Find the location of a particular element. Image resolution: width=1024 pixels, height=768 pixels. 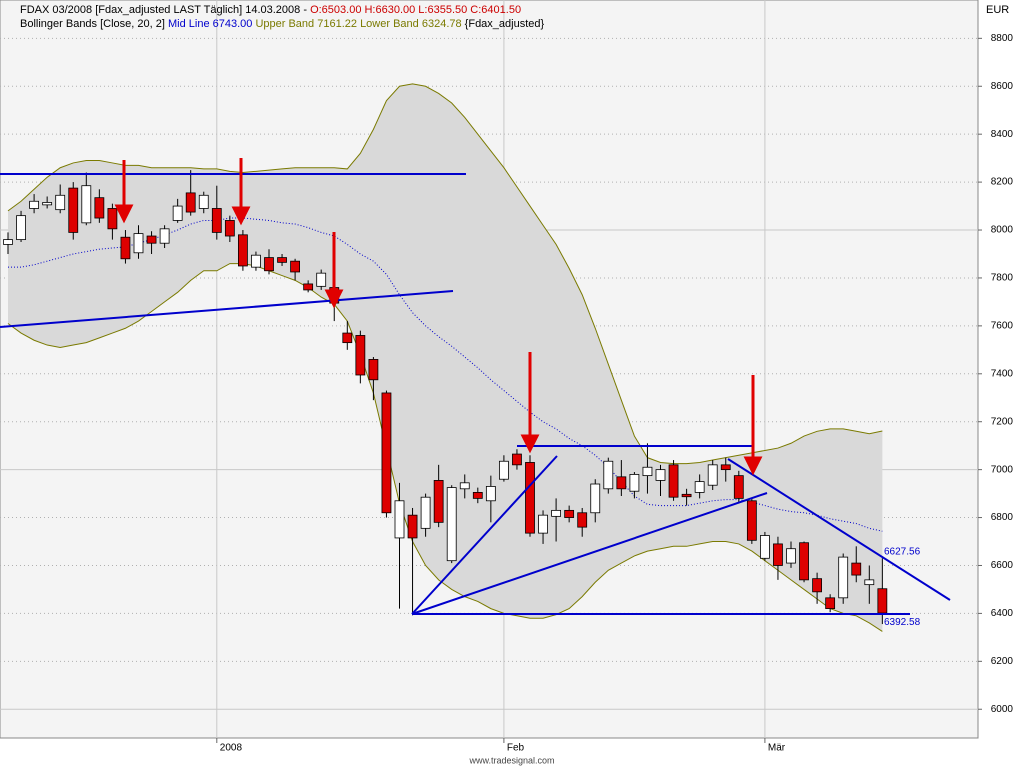

y-tick-label: 6800 is located at coordinates (1002, 517).